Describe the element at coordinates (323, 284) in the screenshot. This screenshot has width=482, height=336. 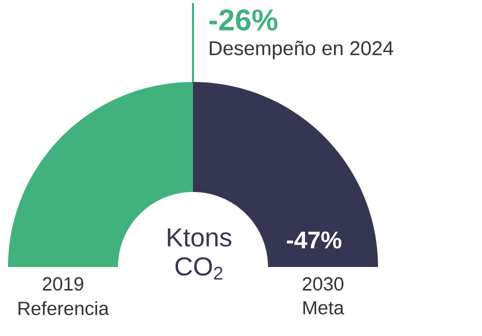
I see `text: 2030` at that location.